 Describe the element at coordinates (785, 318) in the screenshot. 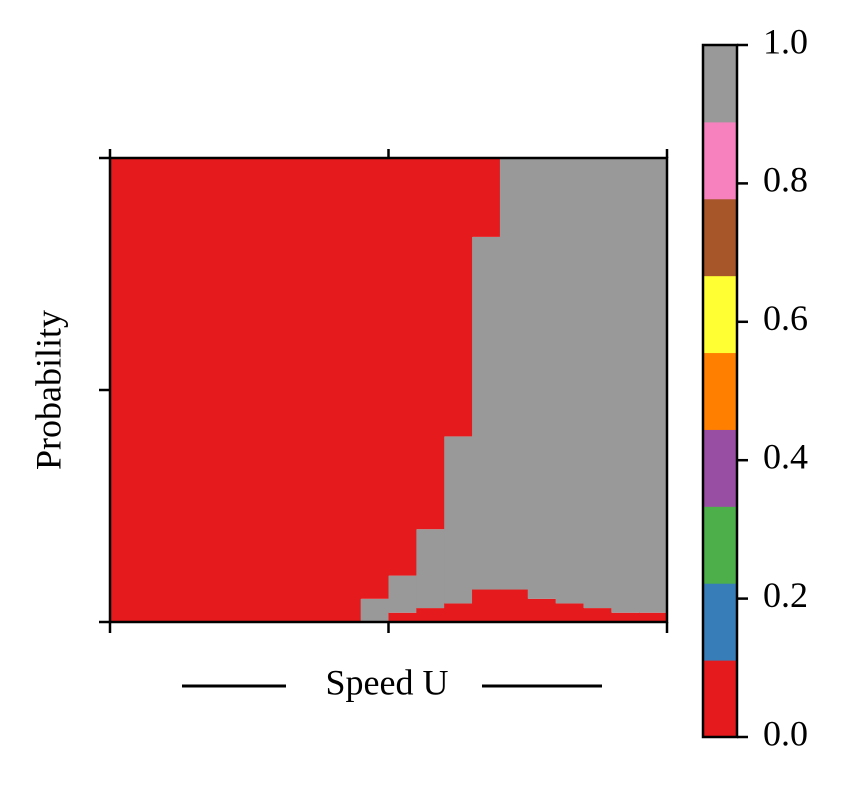

I see `colorbar-tick-label: 0.6` at that location.